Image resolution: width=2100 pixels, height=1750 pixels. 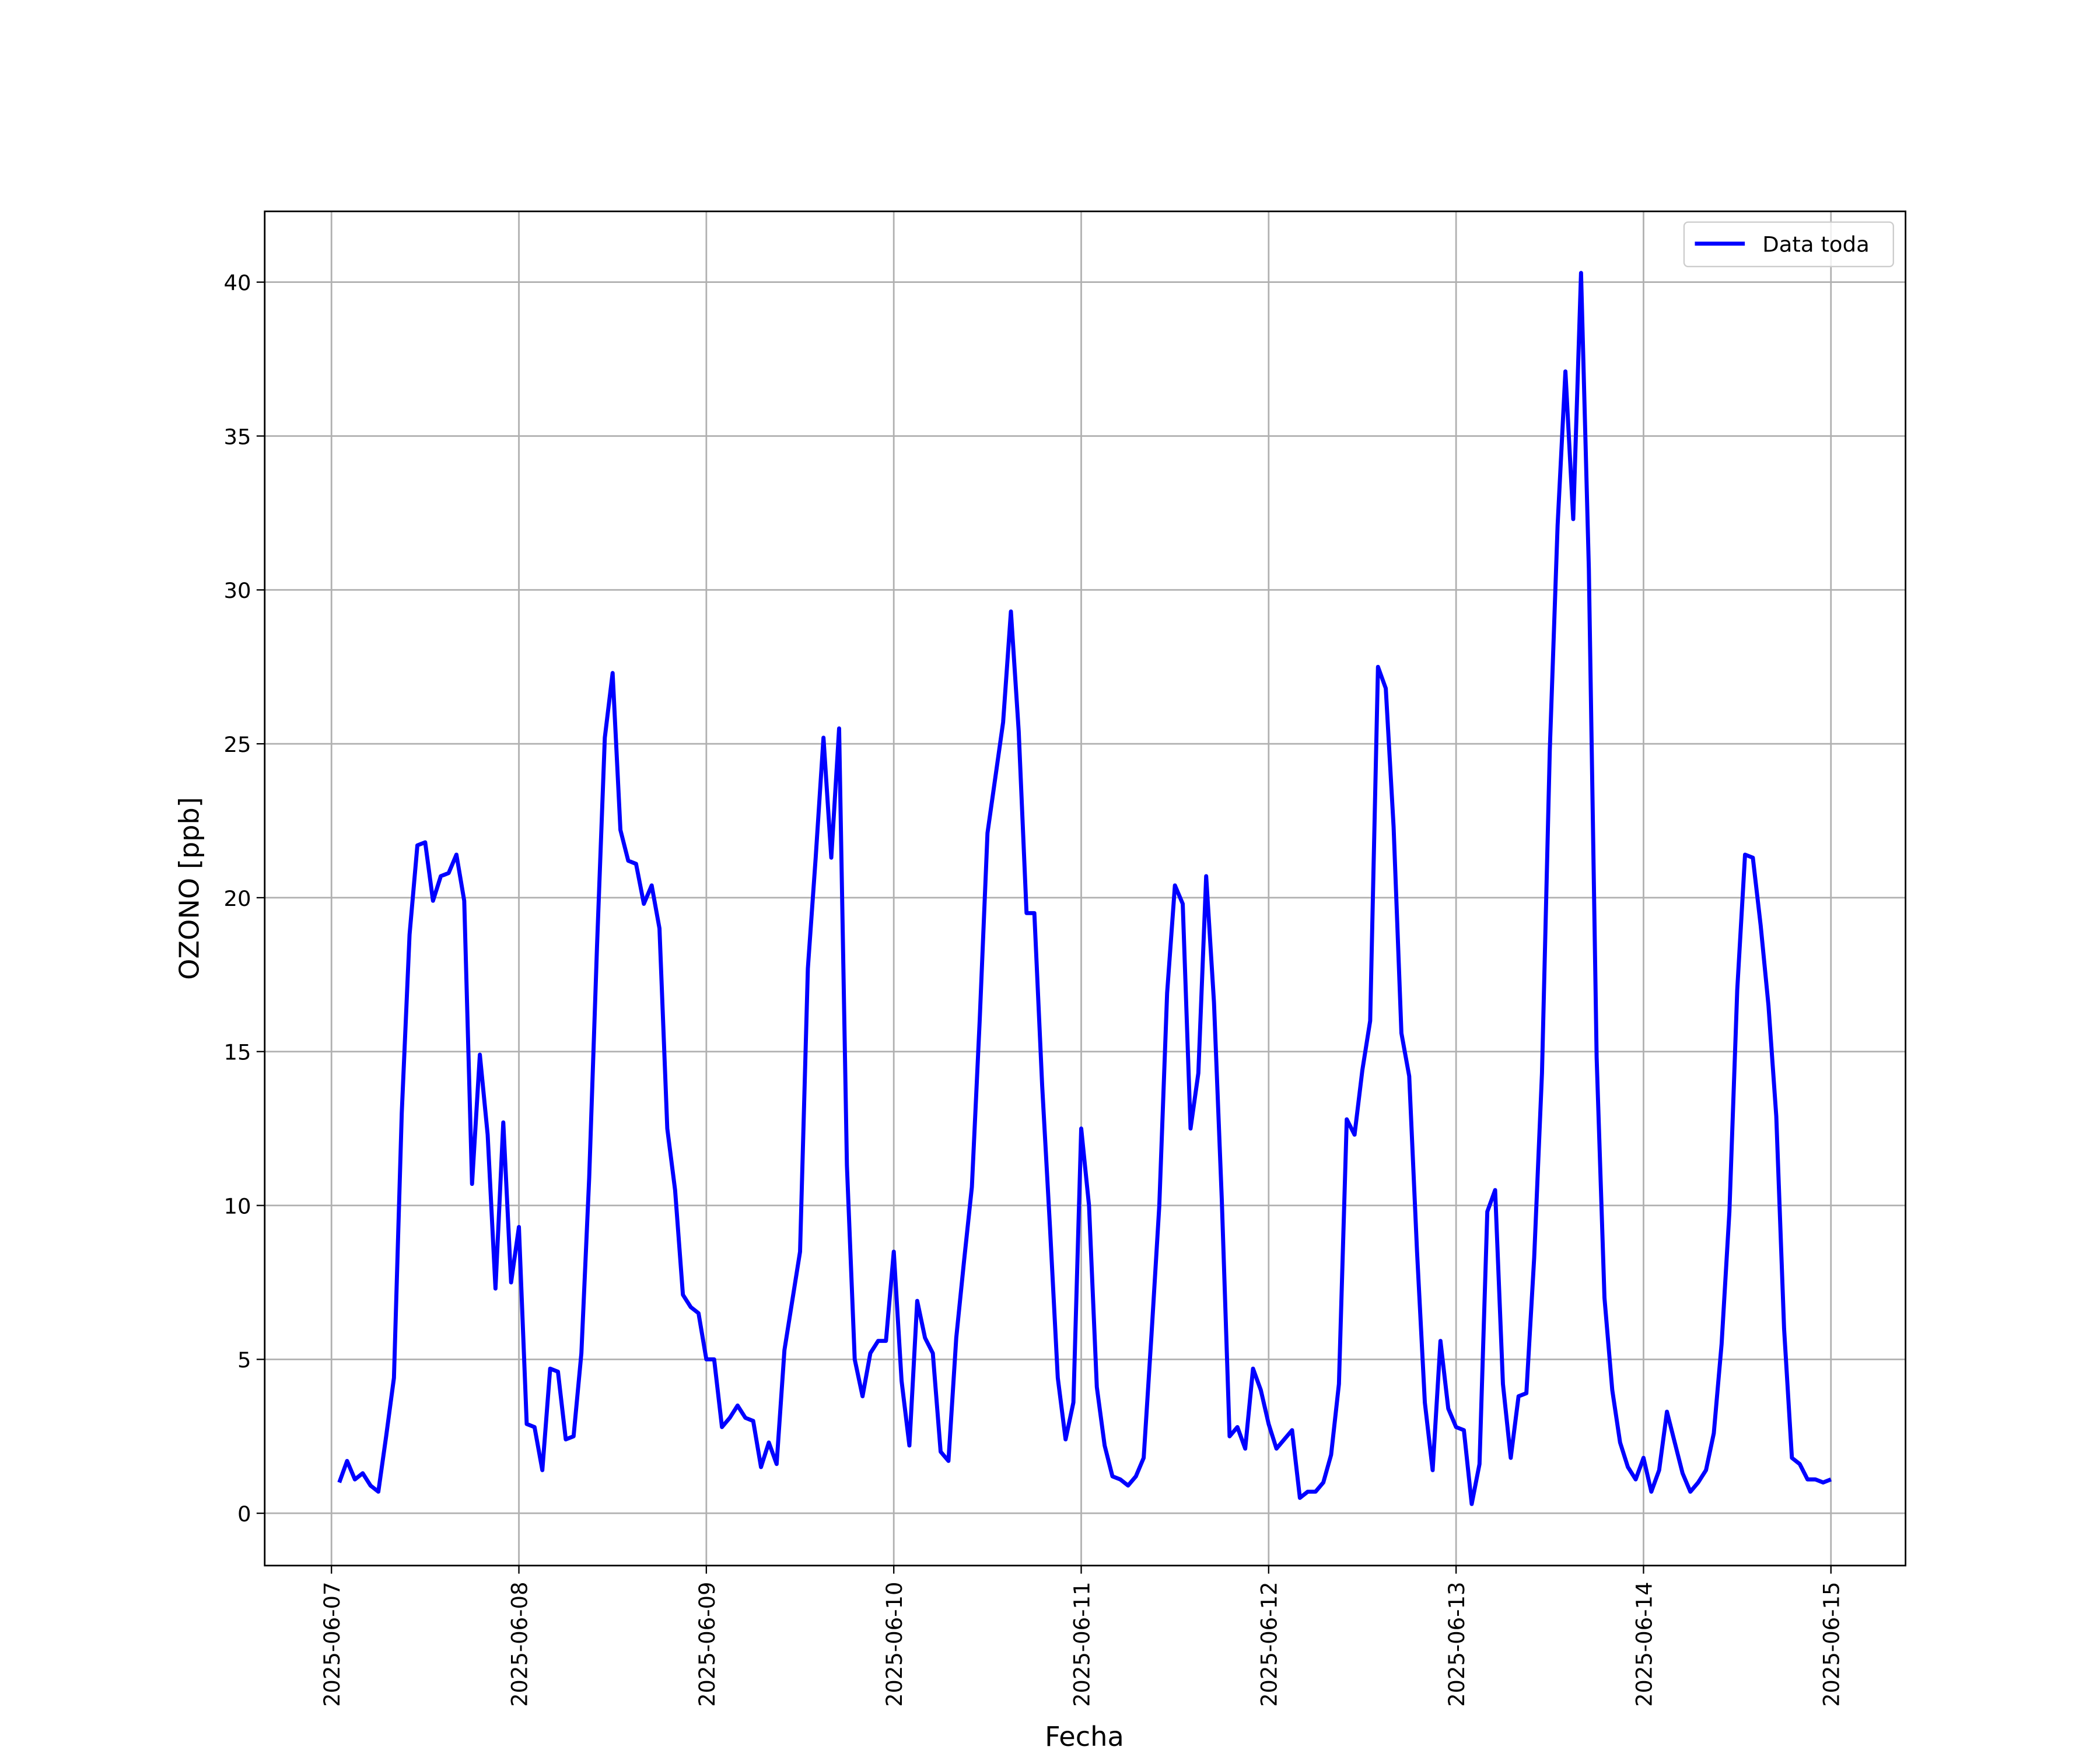 I want to click on x-tick-label: 2025-06-15, so click(x=1832, y=1644).